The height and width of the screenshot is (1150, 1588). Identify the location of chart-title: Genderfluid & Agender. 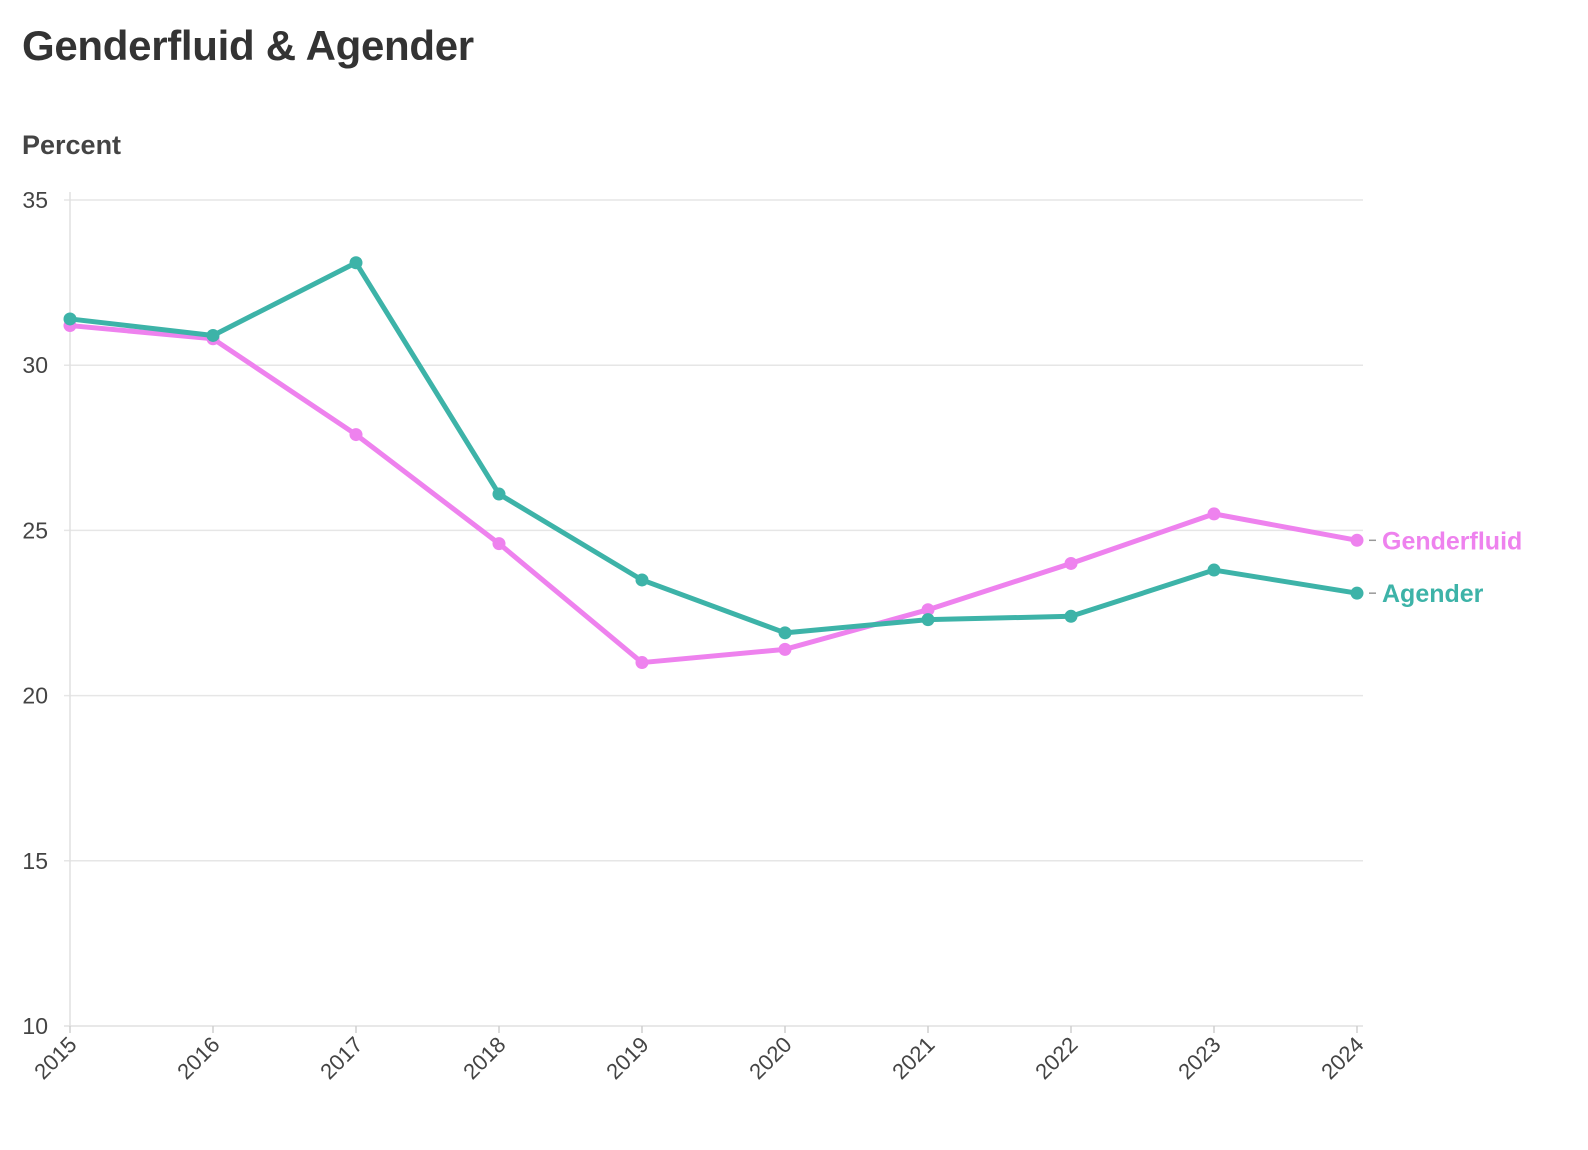
(248, 45).